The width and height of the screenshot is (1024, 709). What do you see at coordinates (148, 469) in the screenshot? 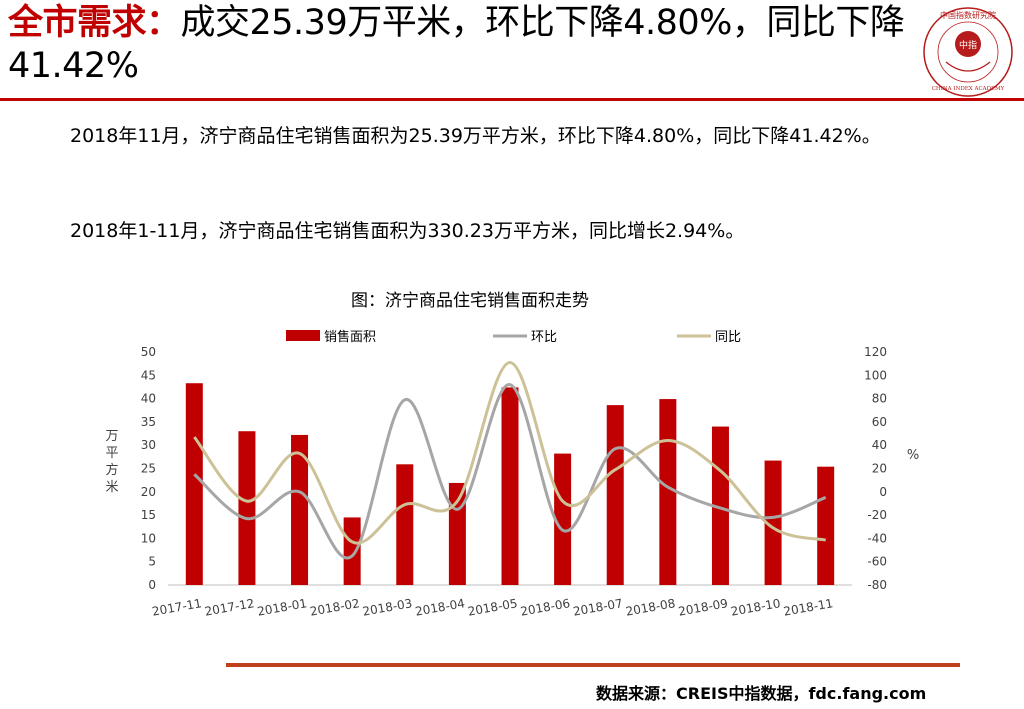
I see `y-tick-label: 25` at bounding box center [148, 469].